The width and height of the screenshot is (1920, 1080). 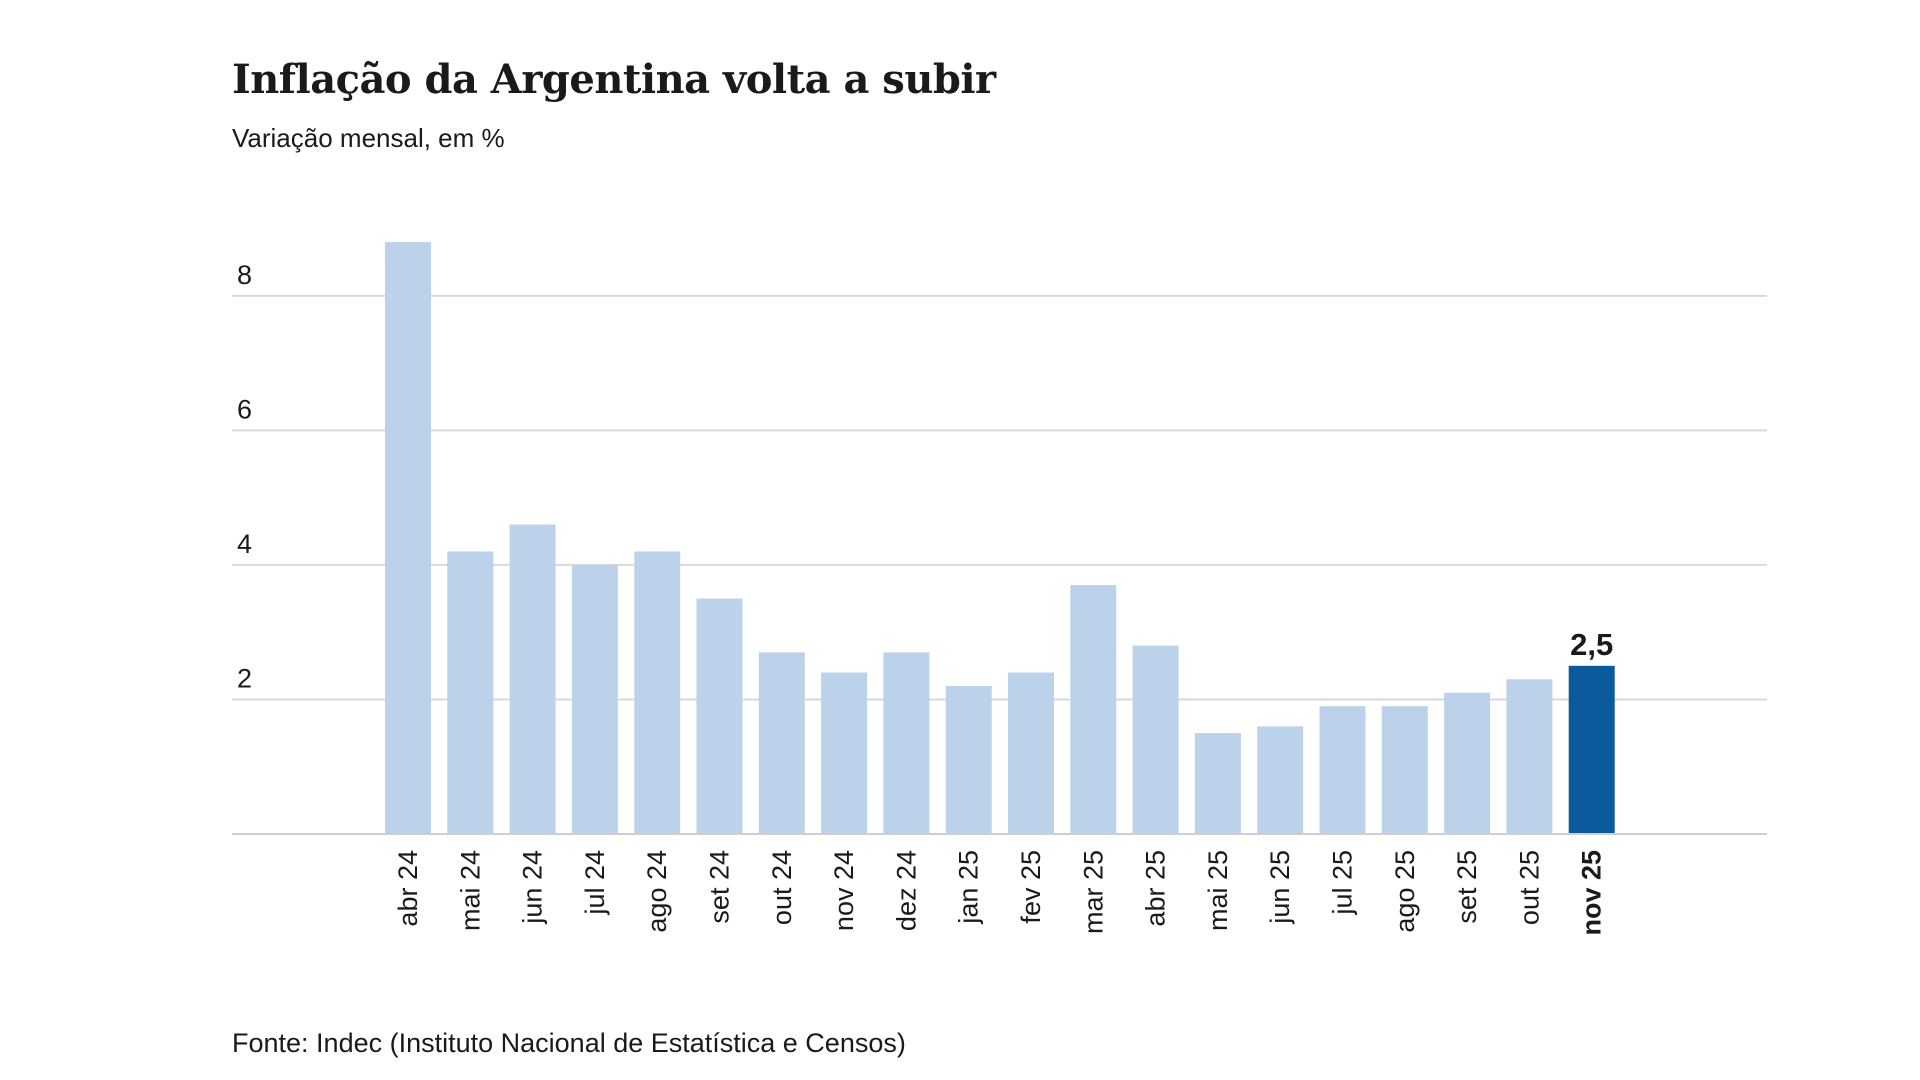 What do you see at coordinates (244, 678) in the screenshot?
I see `y-tick-label: 2` at bounding box center [244, 678].